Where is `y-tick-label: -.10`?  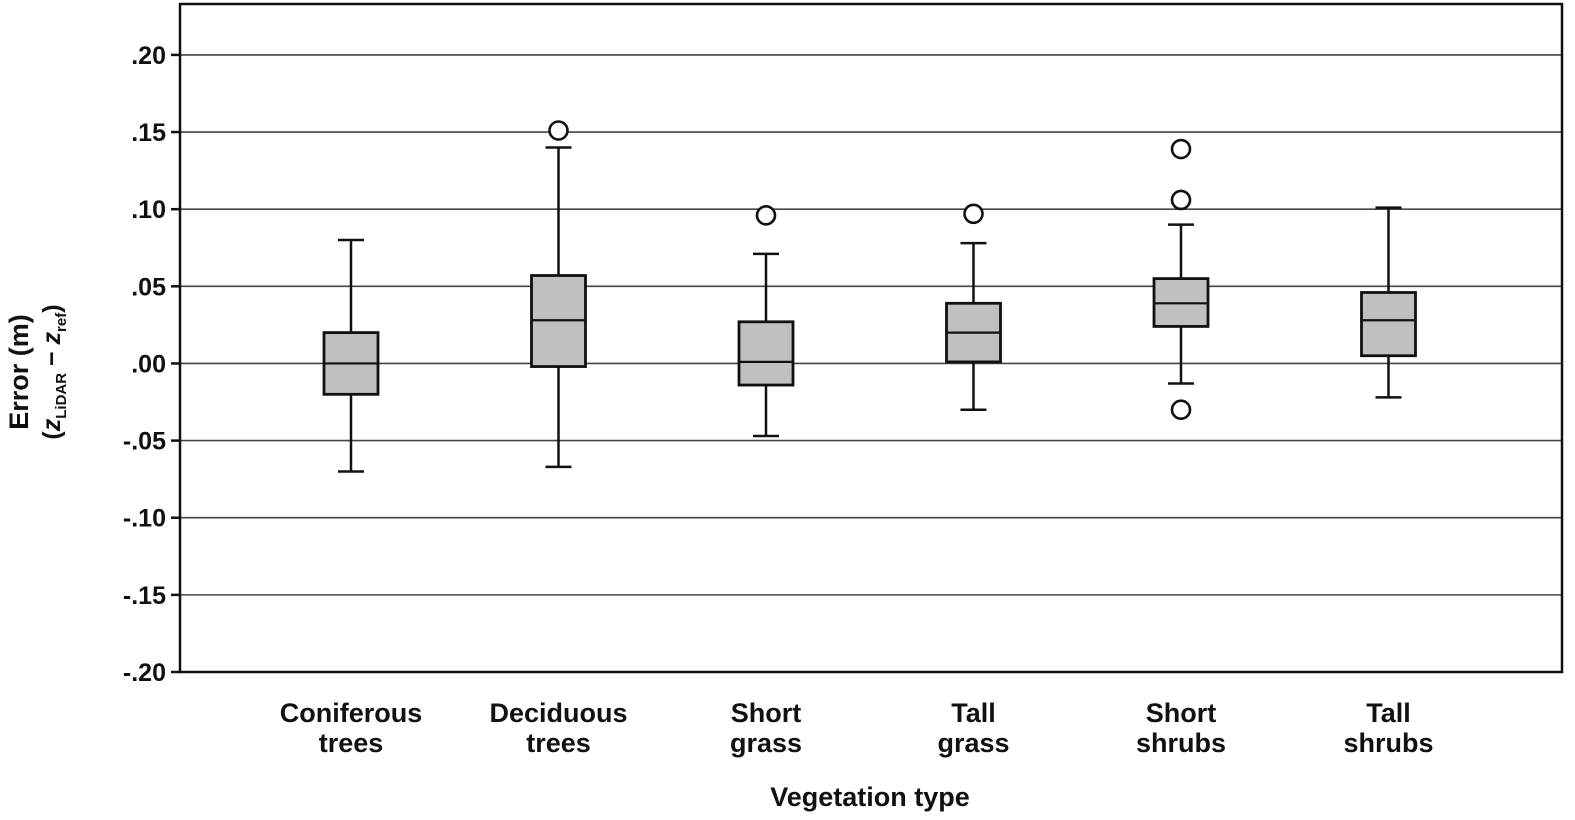 y-tick-label: -.10 is located at coordinates (144, 519).